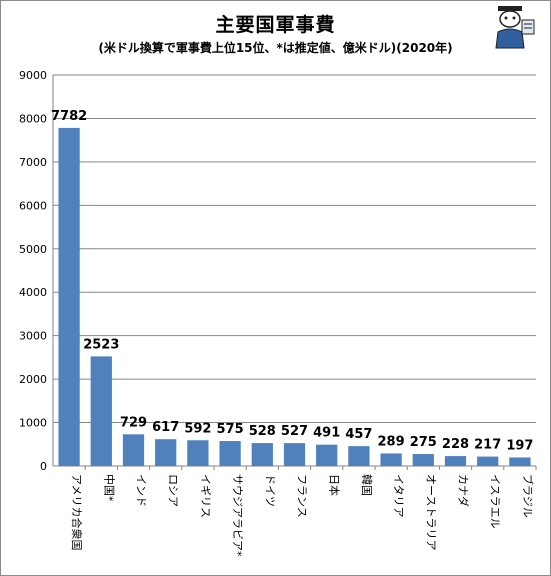 The width and height of the screenshot is (551, 576). What do you see at coordinates (528, 496) in the screenshot?
I see `category-label: ブラジル` at bounding box center [528, 496].